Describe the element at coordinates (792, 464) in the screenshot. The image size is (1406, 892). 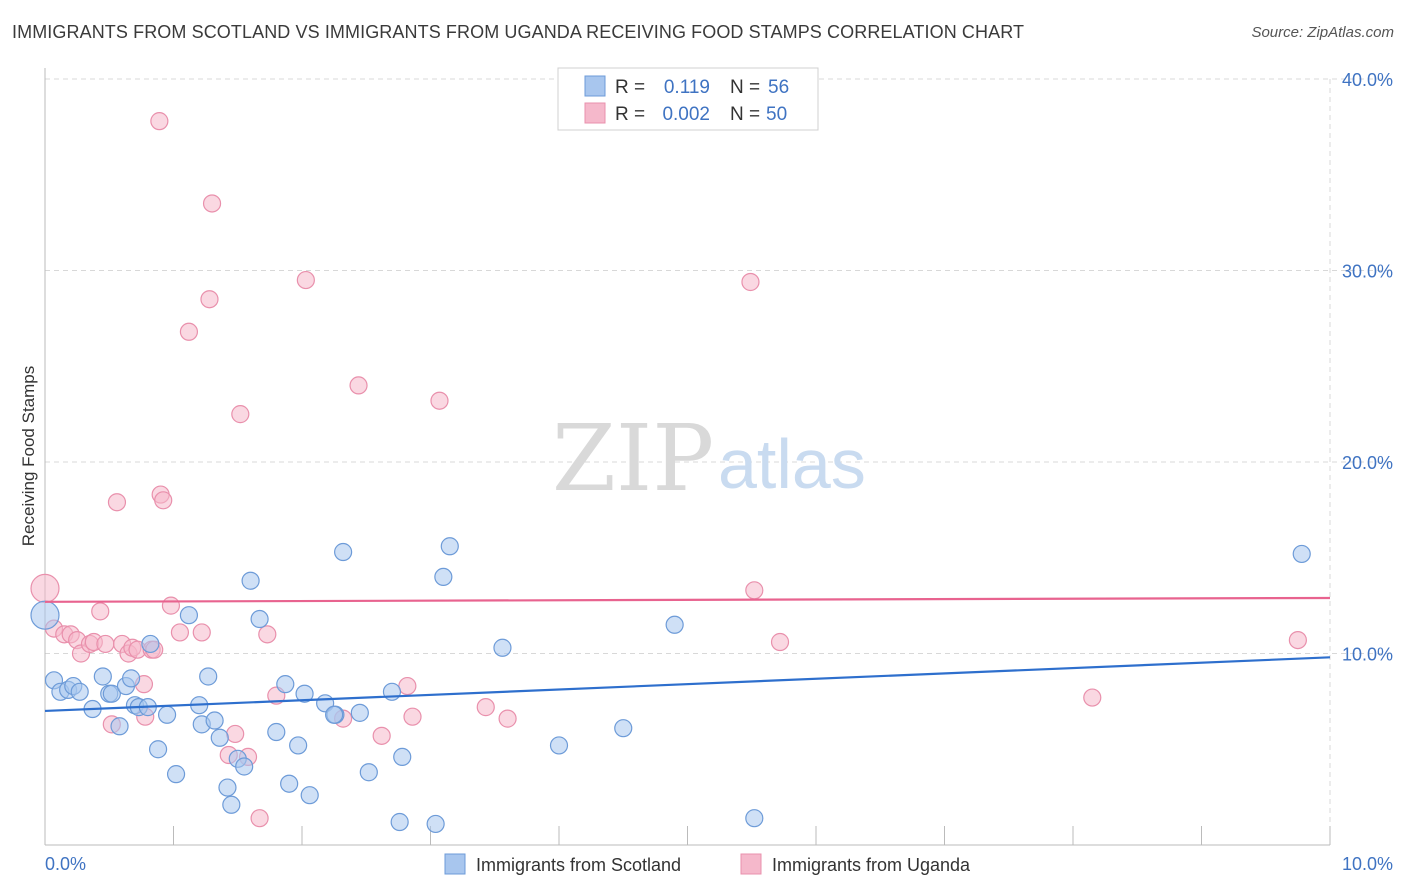
I see `watermark-atlas: atlas` at that location.